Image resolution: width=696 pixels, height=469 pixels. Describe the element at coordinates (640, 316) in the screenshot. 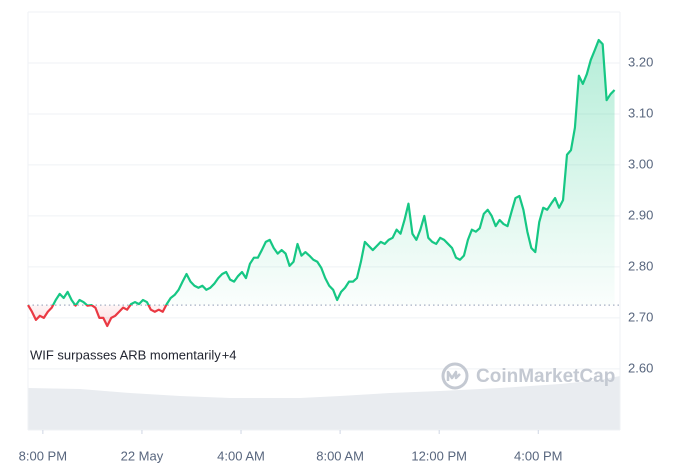

I see `y-tick-label: 2.70` at that location.